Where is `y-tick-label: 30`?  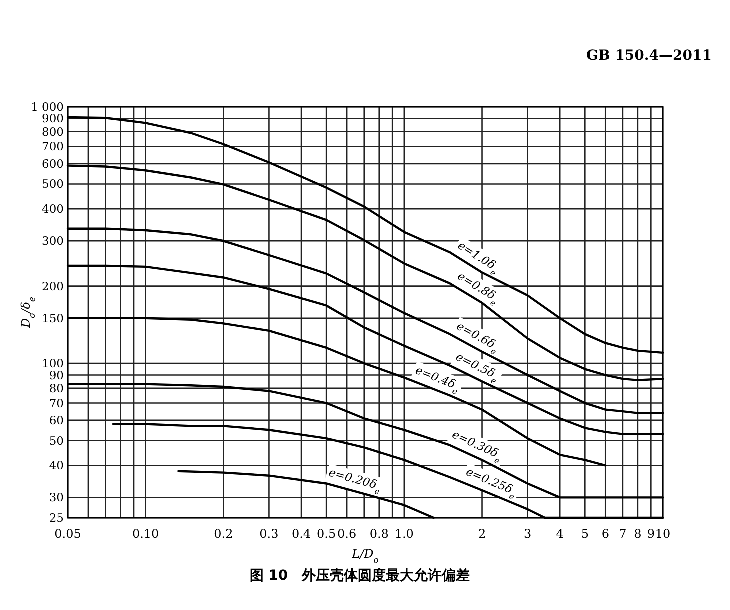
y-tick-label: 30 is located at coordinates (56, 497).